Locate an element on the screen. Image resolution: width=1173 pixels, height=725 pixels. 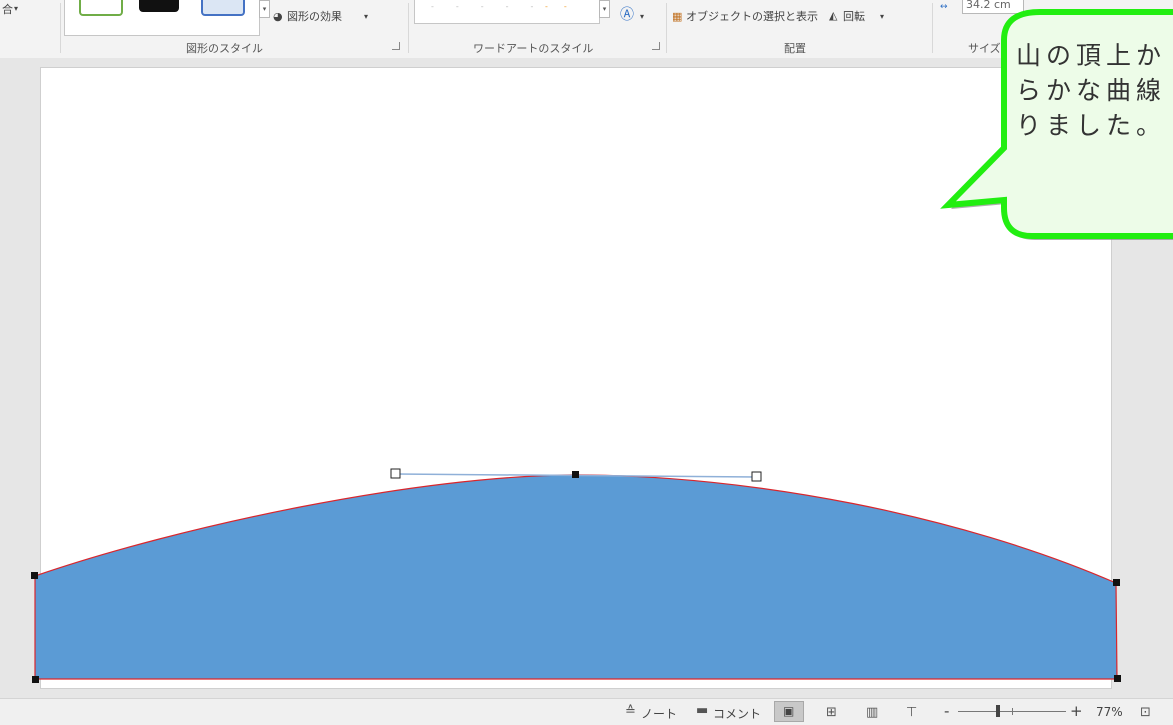
group-label-size: サイズ is located at coordinates (984, 48).